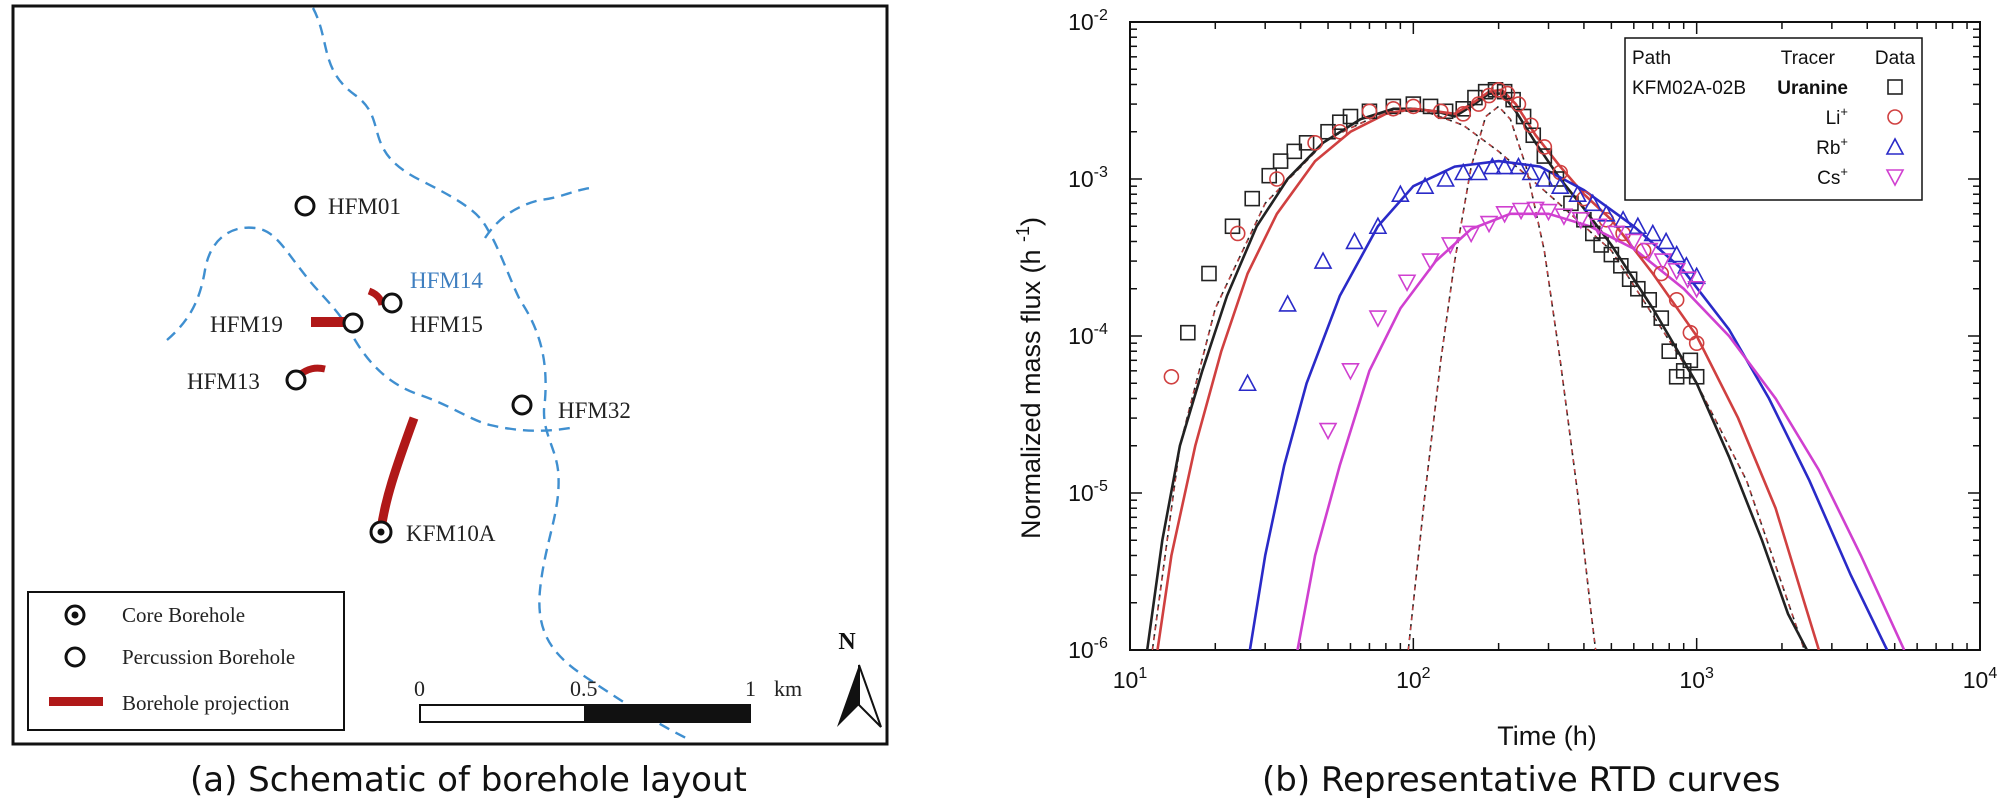 The height and width of the screenshot is (808, 2015). I want to click on borehole-hfm32-marker, so click(522, 405).